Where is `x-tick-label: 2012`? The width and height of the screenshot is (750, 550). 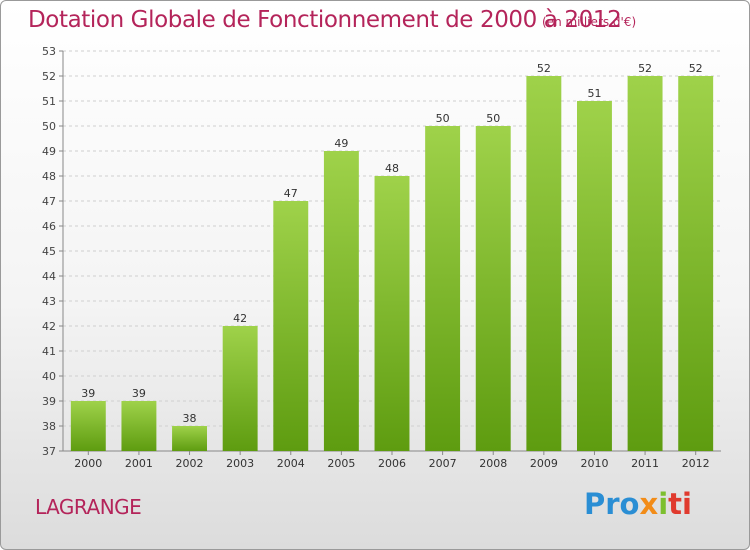
x-tick-label: 2012 is located at coordinates (696, 463).